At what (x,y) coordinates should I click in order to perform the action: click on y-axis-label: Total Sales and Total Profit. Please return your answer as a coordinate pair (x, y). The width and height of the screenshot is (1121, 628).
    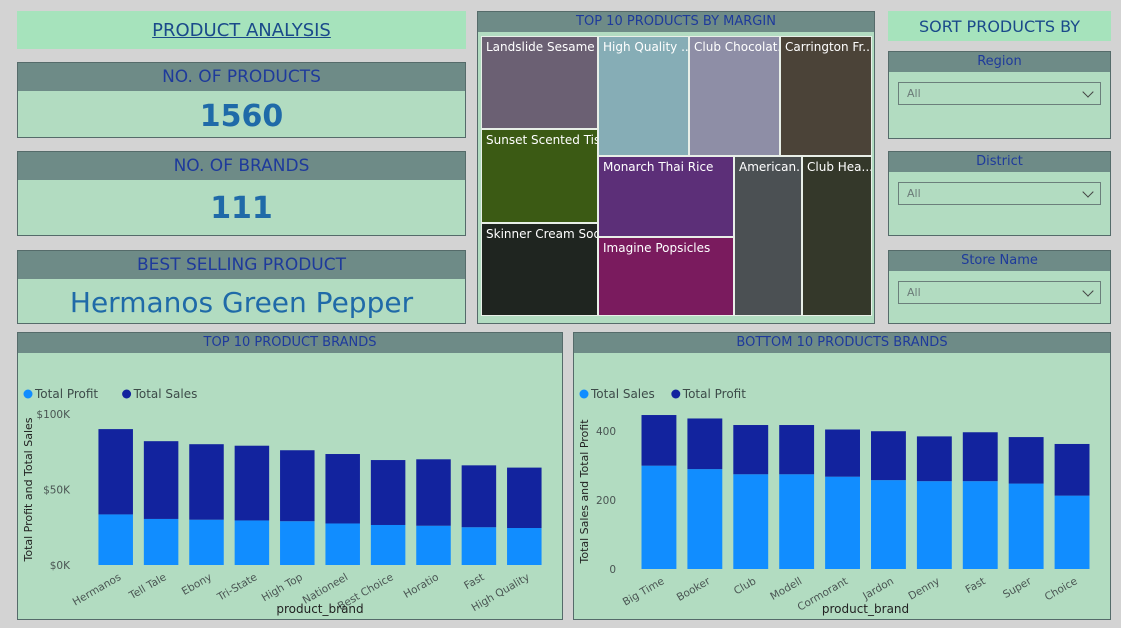
    Looking at the image, I should click on (584, 492).